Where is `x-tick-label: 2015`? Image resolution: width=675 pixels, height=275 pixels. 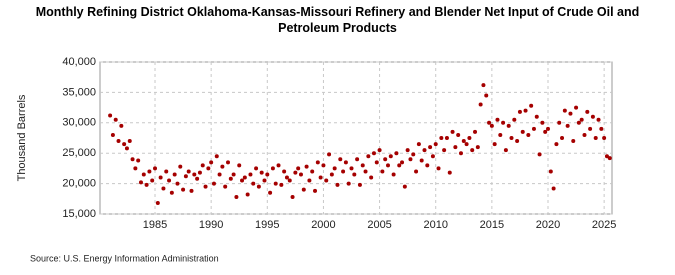 x-tick-label: 2015 is located at coordinates (492, 225).